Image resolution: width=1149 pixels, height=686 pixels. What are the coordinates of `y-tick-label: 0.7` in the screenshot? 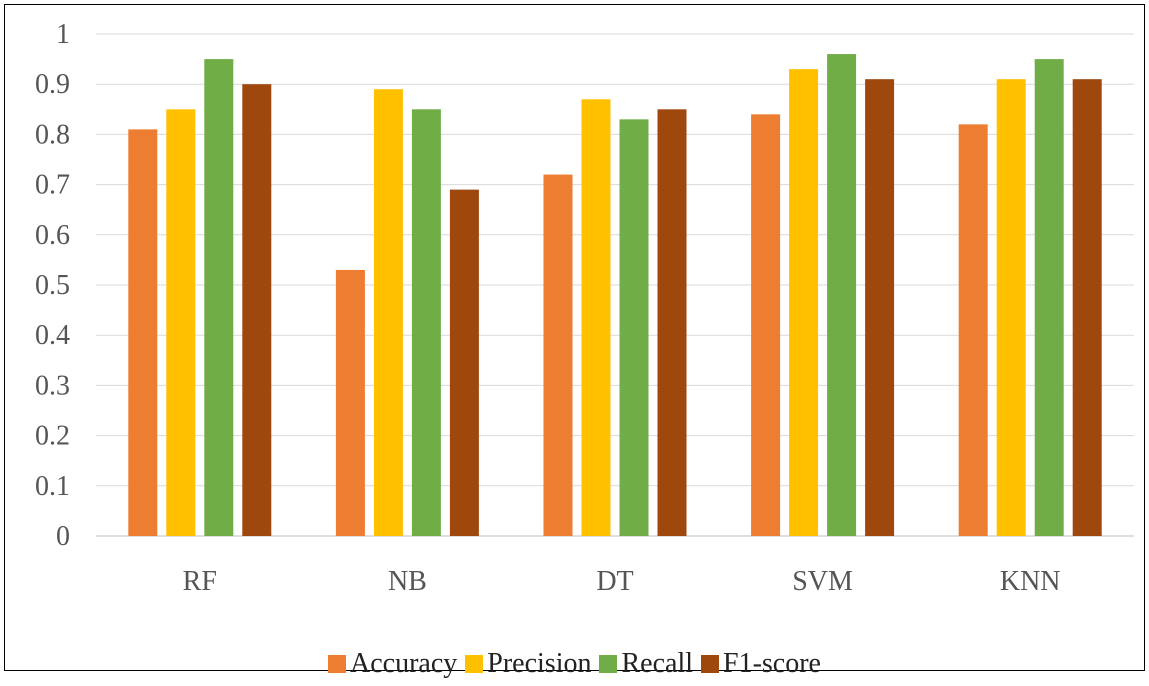 It's located at (52, 185).